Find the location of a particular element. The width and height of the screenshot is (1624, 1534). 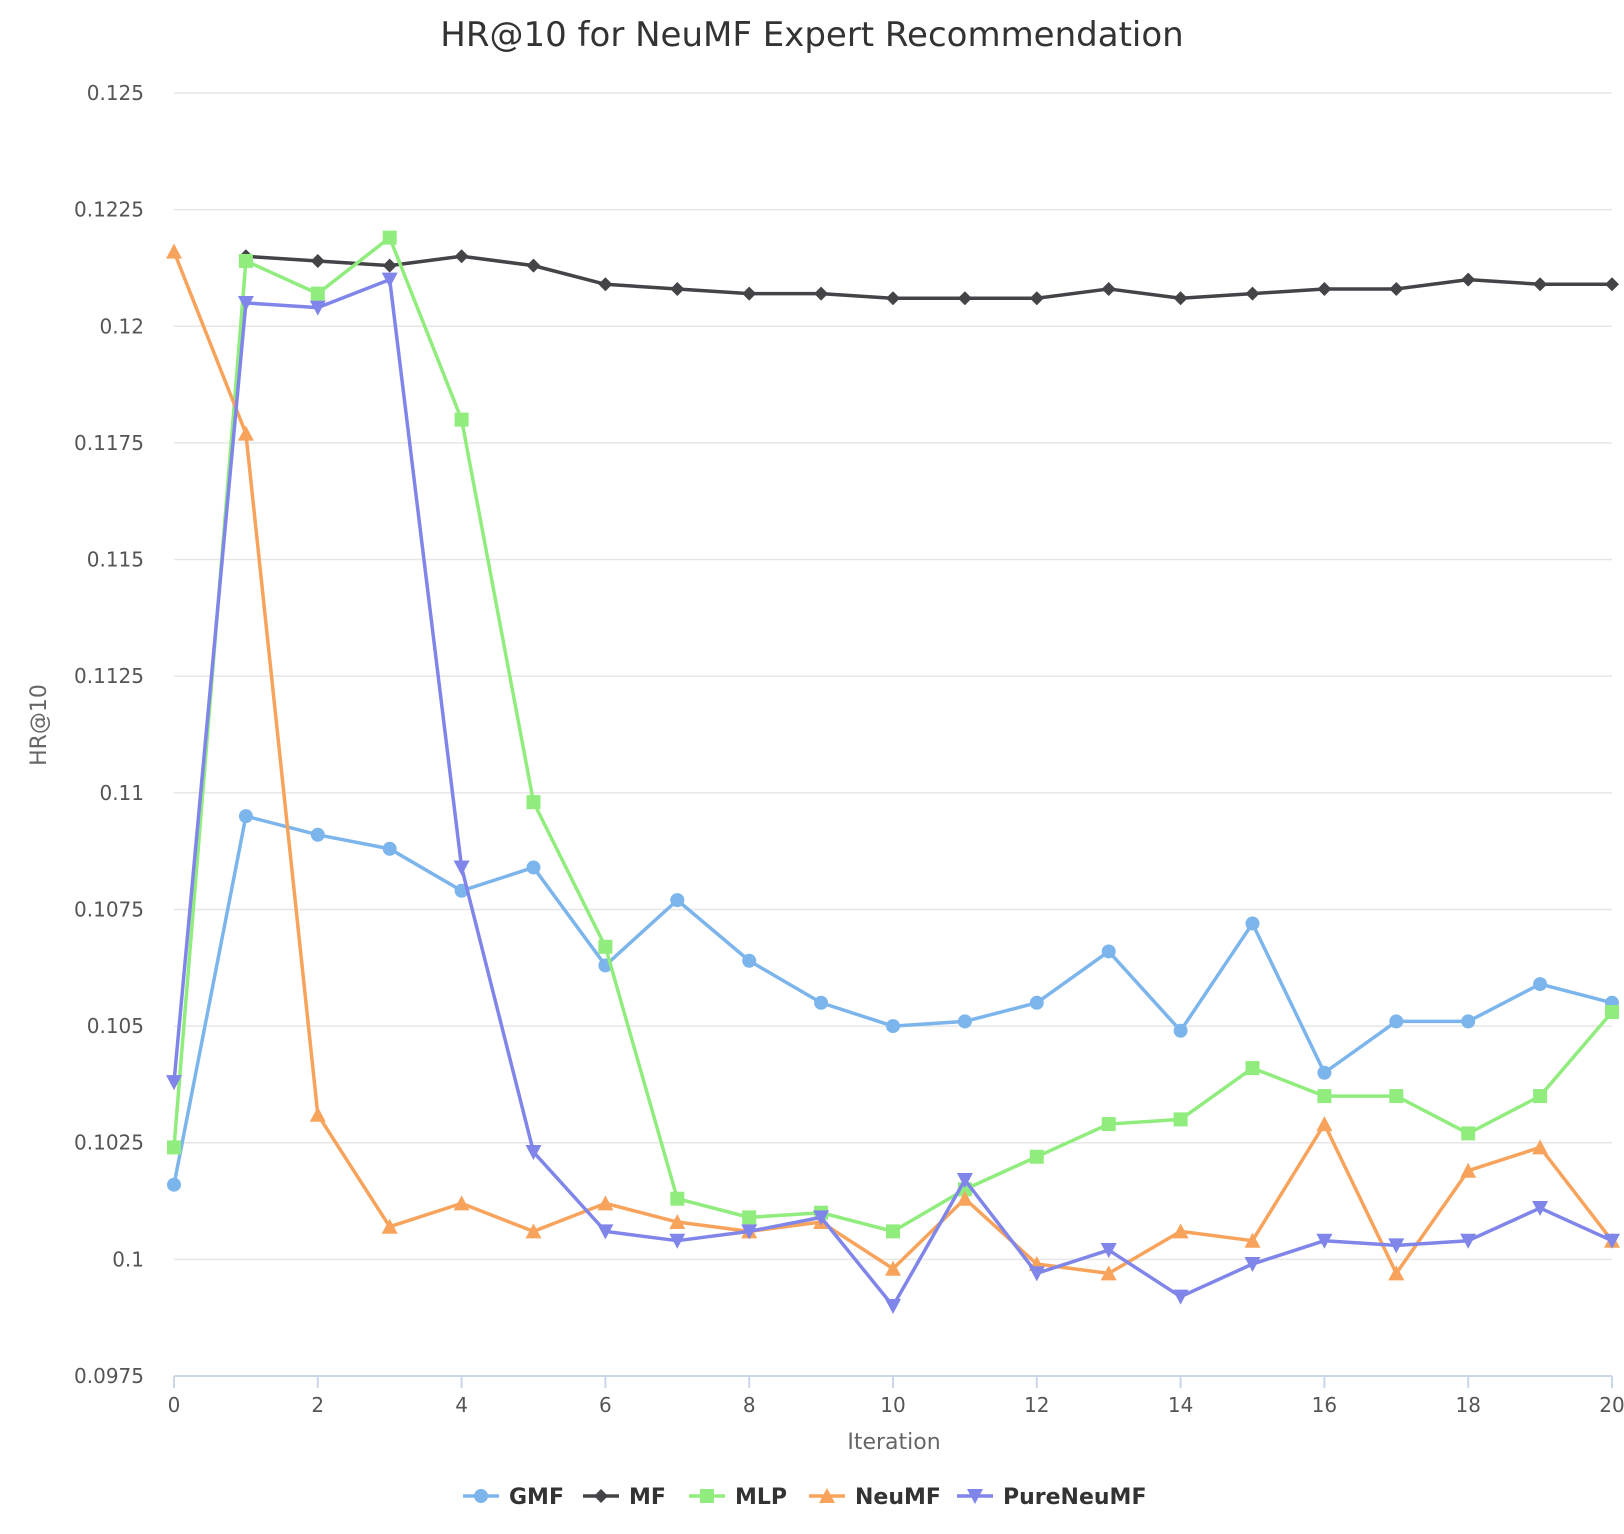

x-tick-label: 2 is located at coordinates (317, 1405).